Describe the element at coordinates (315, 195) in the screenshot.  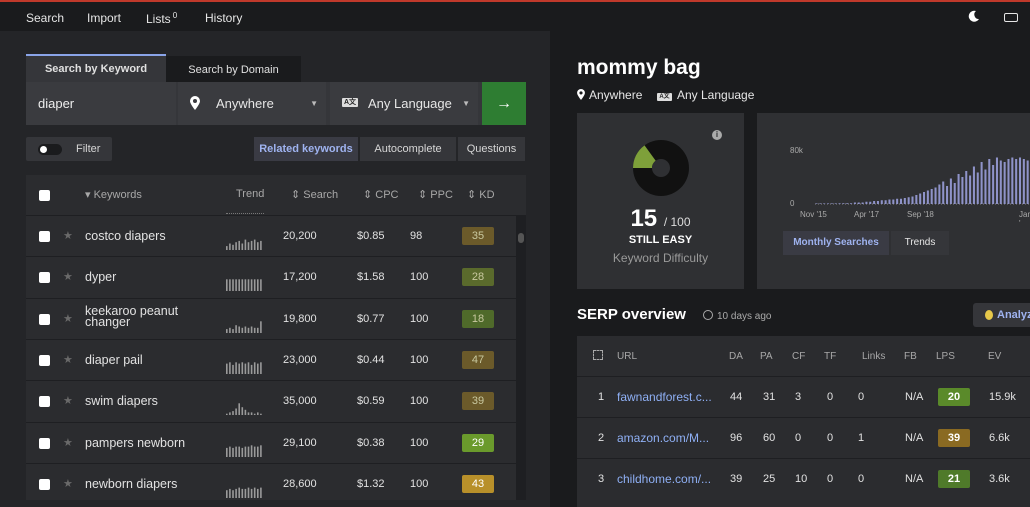
I see `col-search: ⇕ Search` at that location.